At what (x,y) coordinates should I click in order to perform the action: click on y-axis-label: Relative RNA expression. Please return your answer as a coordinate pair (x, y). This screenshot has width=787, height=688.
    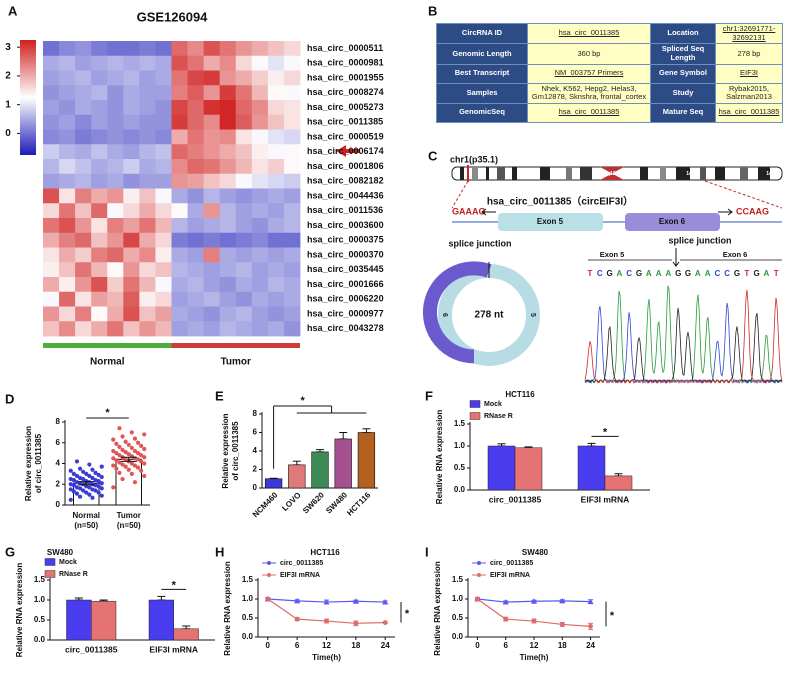
    Looking at the image, I should click on (227, 608).